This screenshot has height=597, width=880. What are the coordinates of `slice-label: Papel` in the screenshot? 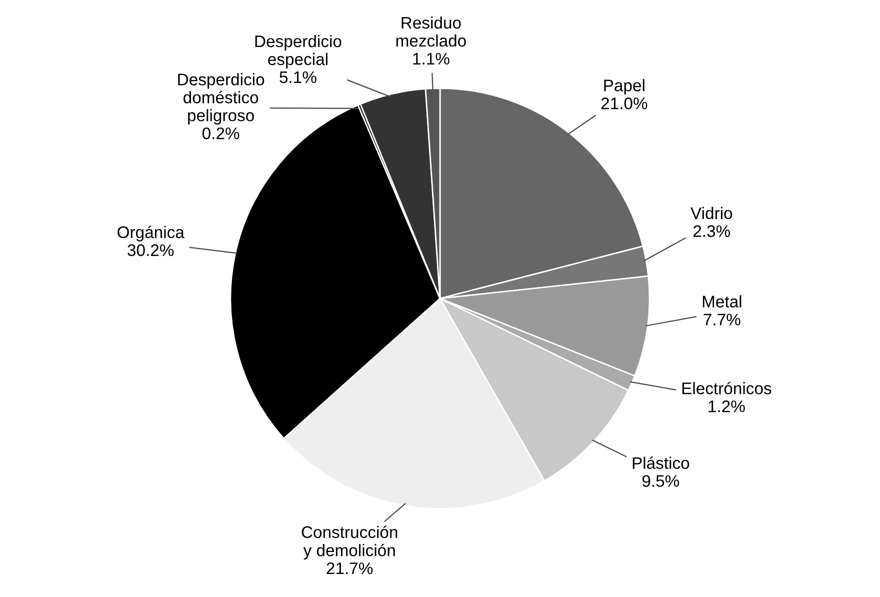 It's located at (624, 87).